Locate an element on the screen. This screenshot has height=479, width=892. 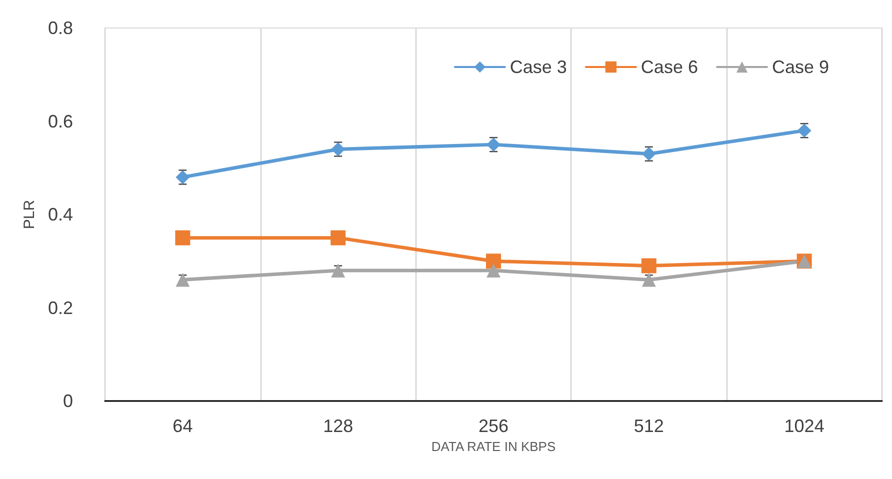
y-tick-label: 0.4 is located at coordinates (60, 214).